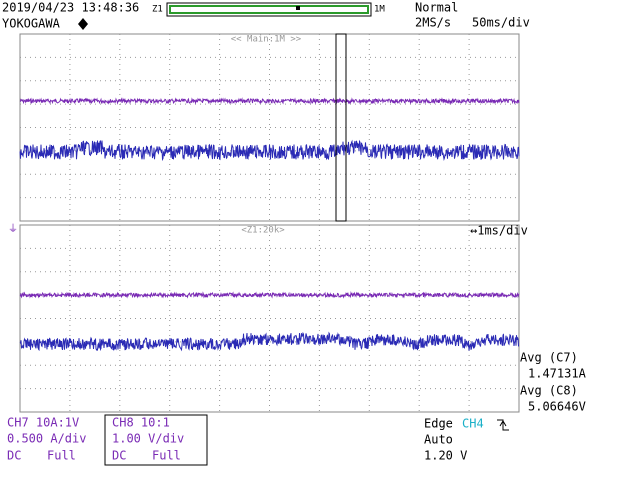 The height and width of the screenshot is (480, 640). What do you see at coordinates (13, 229) in the screenshot?
I see `ground-marker: ⏚` at bounding box center [13, 229].